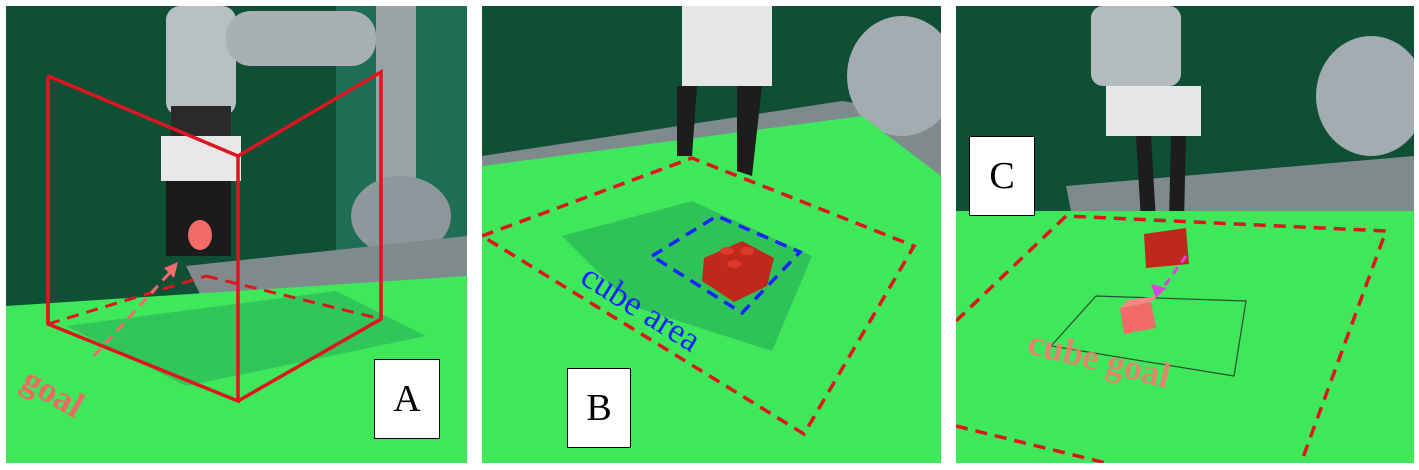 Image resolution: width=1419 pixels, height=470 pixels. Describe the element at coordinates (1138, 318) in the screenshot. I see `cube-goal-marker` at that location.